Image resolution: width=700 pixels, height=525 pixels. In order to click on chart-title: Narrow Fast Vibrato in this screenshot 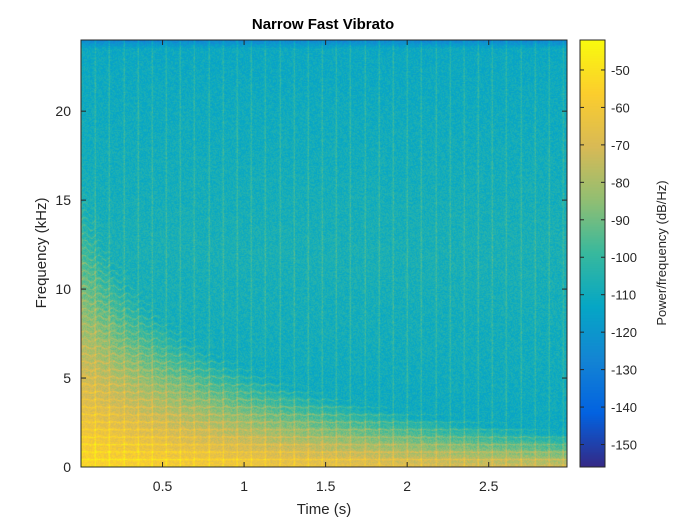, I will do `click(323, 24)`.